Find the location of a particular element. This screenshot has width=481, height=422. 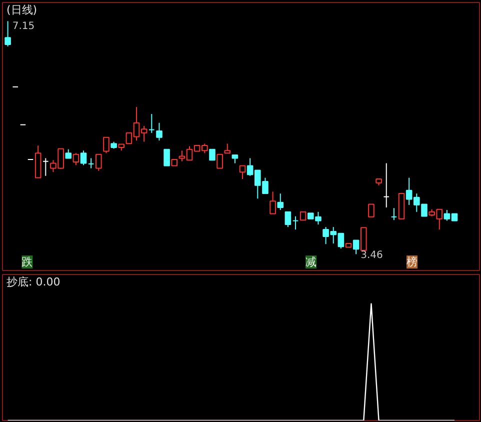

chart-title: 抄底: 0.00 is located at coordinates (33, 282).